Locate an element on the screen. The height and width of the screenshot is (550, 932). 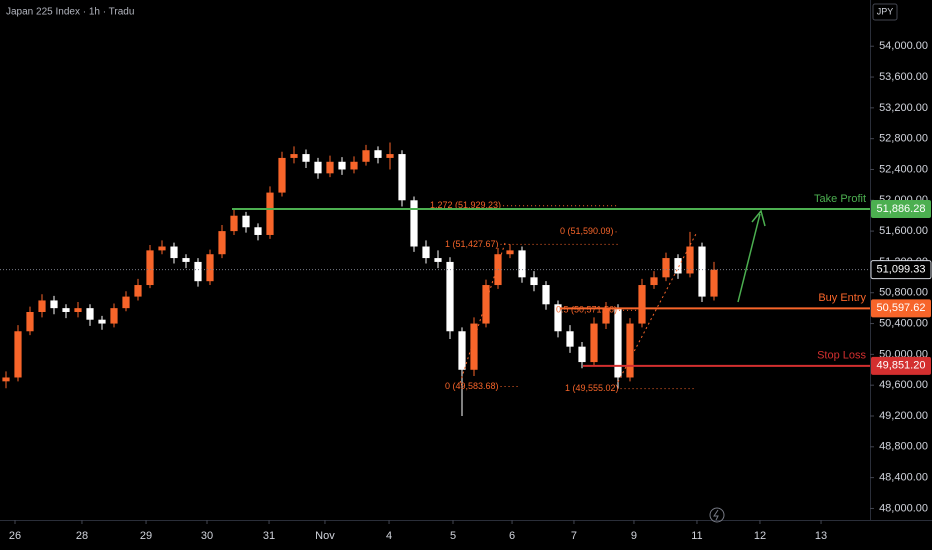
x-tick-label: 9 is located at coordinates (634, 536).